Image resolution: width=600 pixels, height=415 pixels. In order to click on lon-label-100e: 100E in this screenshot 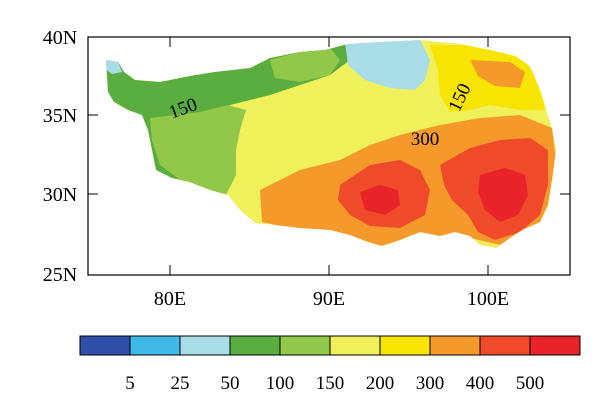, I will do `click(488, 299)`.